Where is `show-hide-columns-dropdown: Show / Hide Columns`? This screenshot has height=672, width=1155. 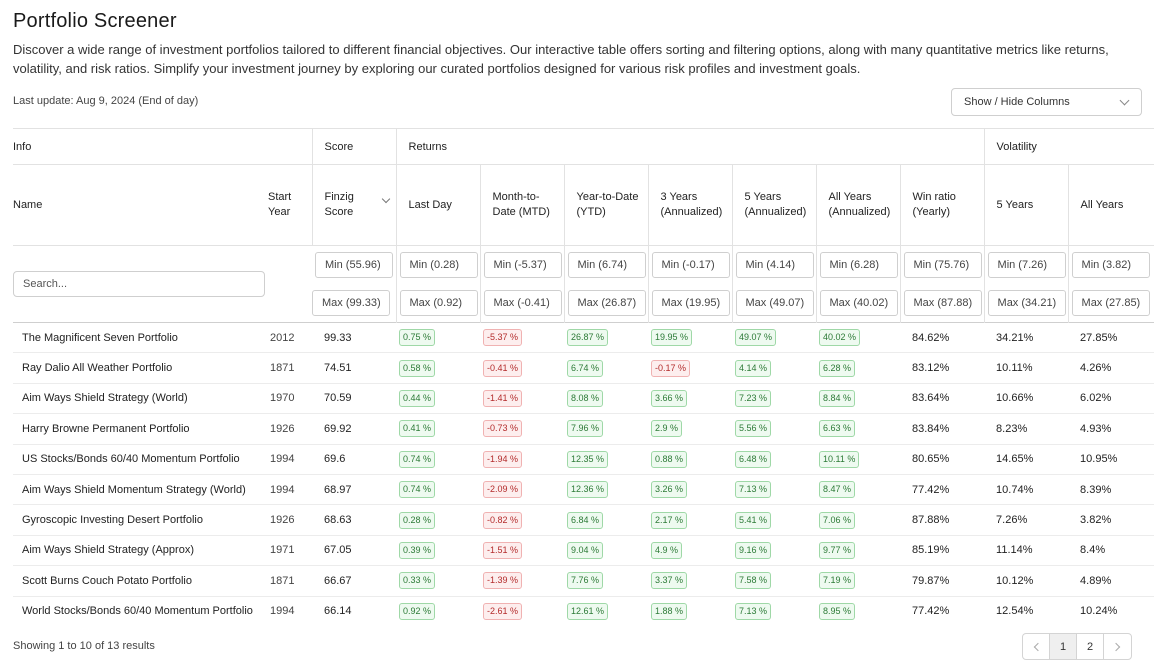 show-hide-columns-dropdown: Show / Hide Columns is located at coordinates (1046, 102).